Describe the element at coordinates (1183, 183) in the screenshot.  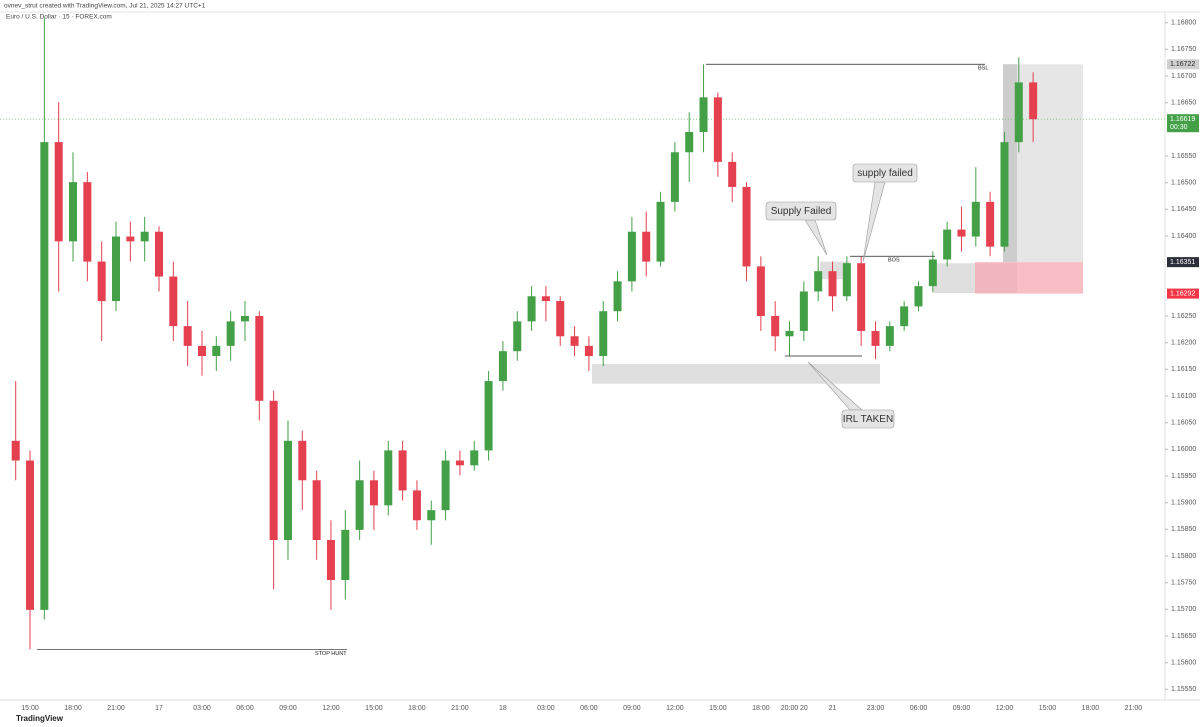
I see `y-tick-label: 1.16500` at that location.